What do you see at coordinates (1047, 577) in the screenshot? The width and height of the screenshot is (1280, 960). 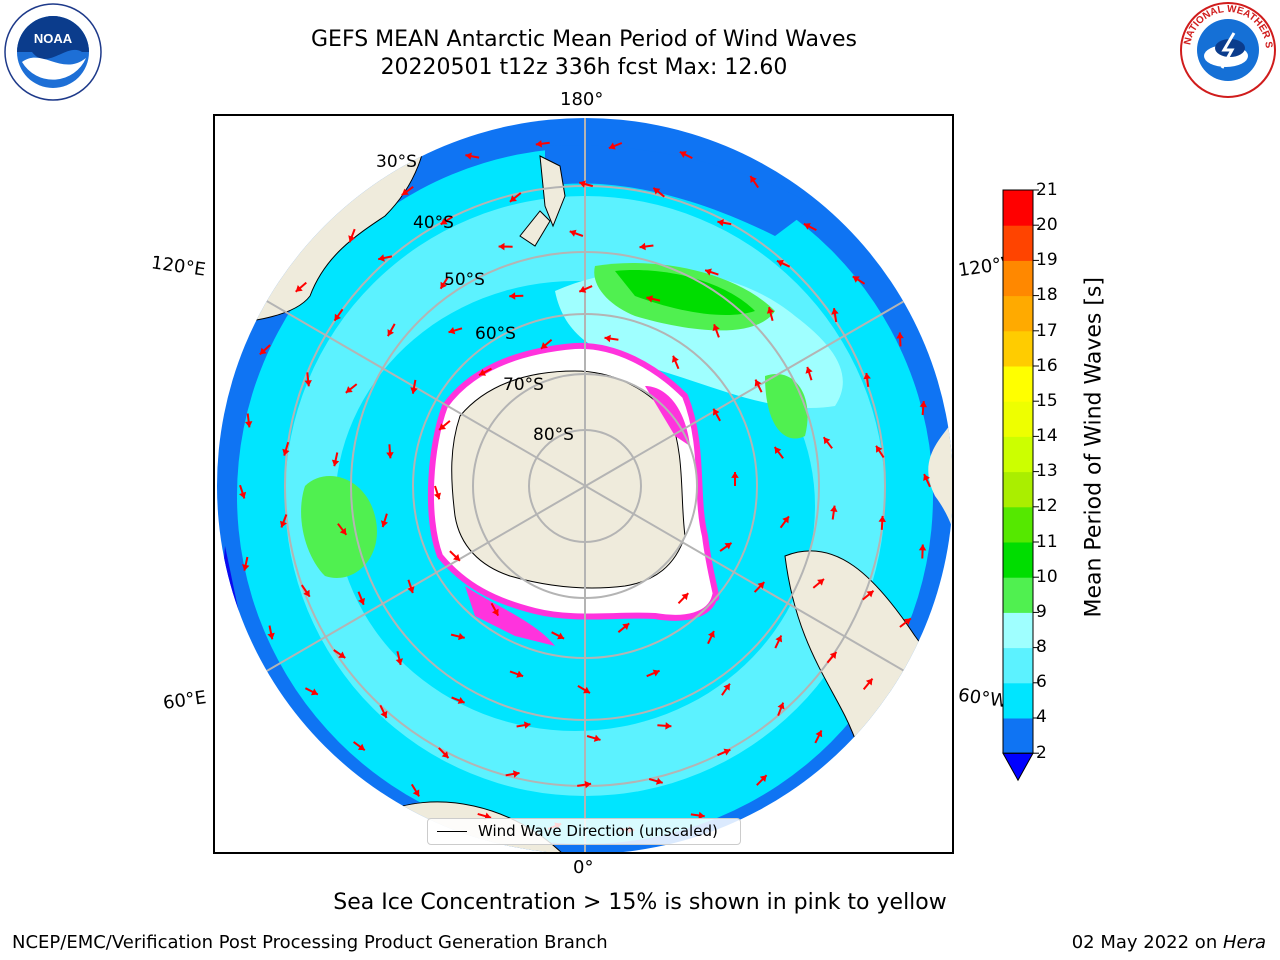 I see `colorbar-tick-10: 10` at bounding box center [1047, 577].